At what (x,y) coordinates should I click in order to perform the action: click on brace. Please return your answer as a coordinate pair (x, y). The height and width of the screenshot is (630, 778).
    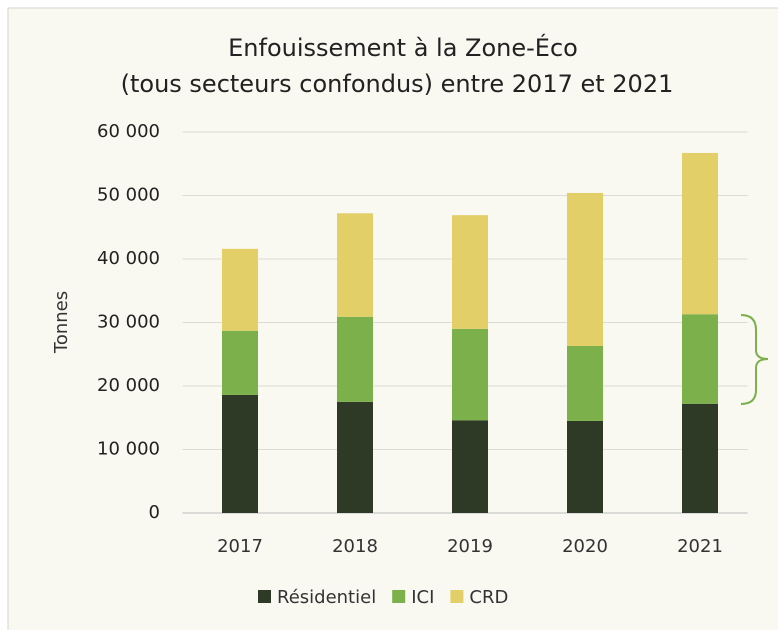
    Looking at the image, I should click on (754, 359).